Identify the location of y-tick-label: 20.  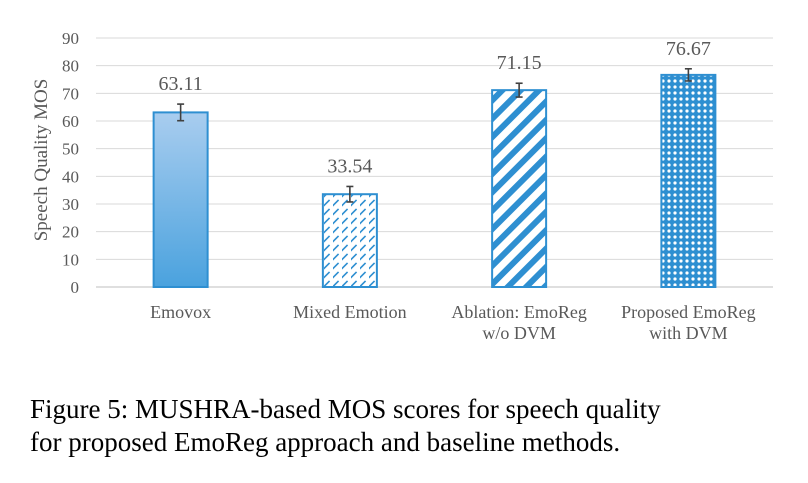
(70, 232).